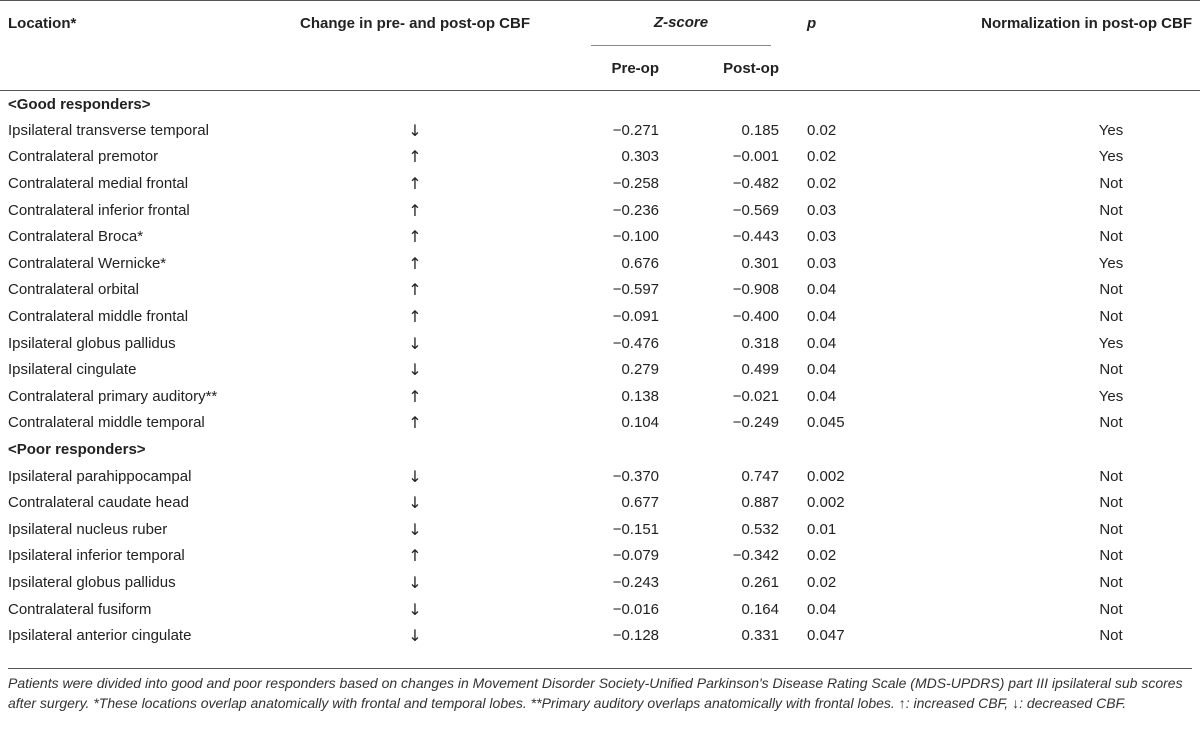  Describe the element at coordinates (635, 529) in the screenshot. I see `cell-preop: −0.151` at that location.